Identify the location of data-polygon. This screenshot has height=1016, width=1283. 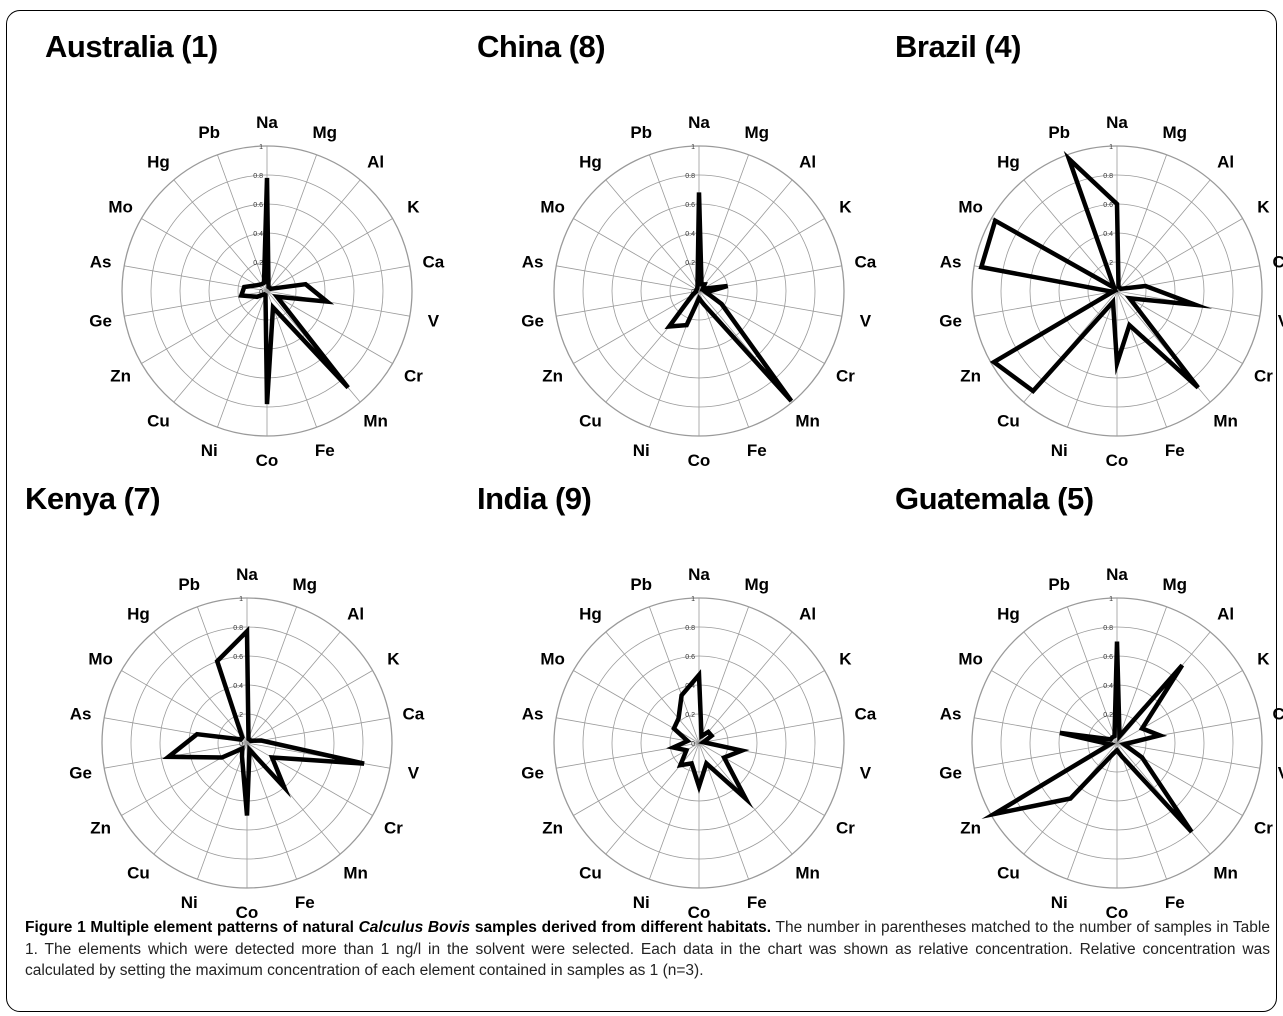
(710, 739).